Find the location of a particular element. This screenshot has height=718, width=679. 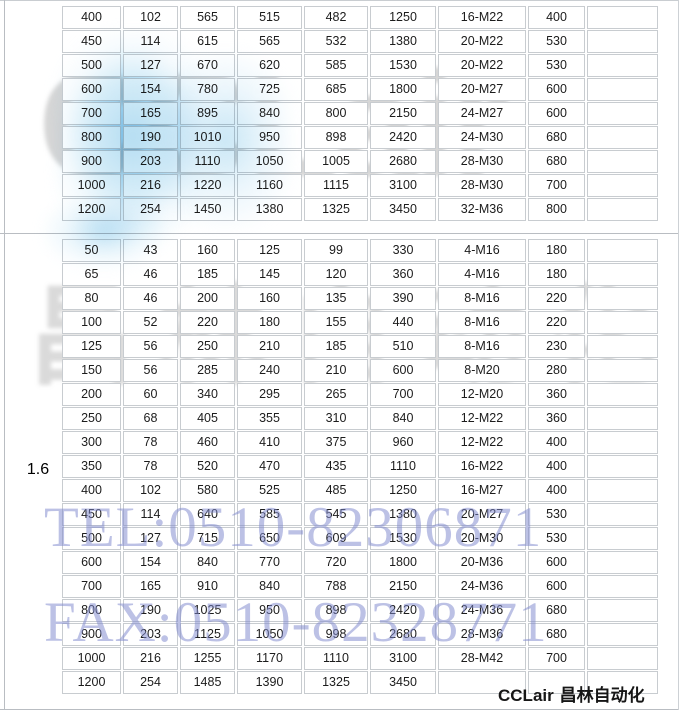

table-cell: 8-M16 is located at coordinates (482, 298).